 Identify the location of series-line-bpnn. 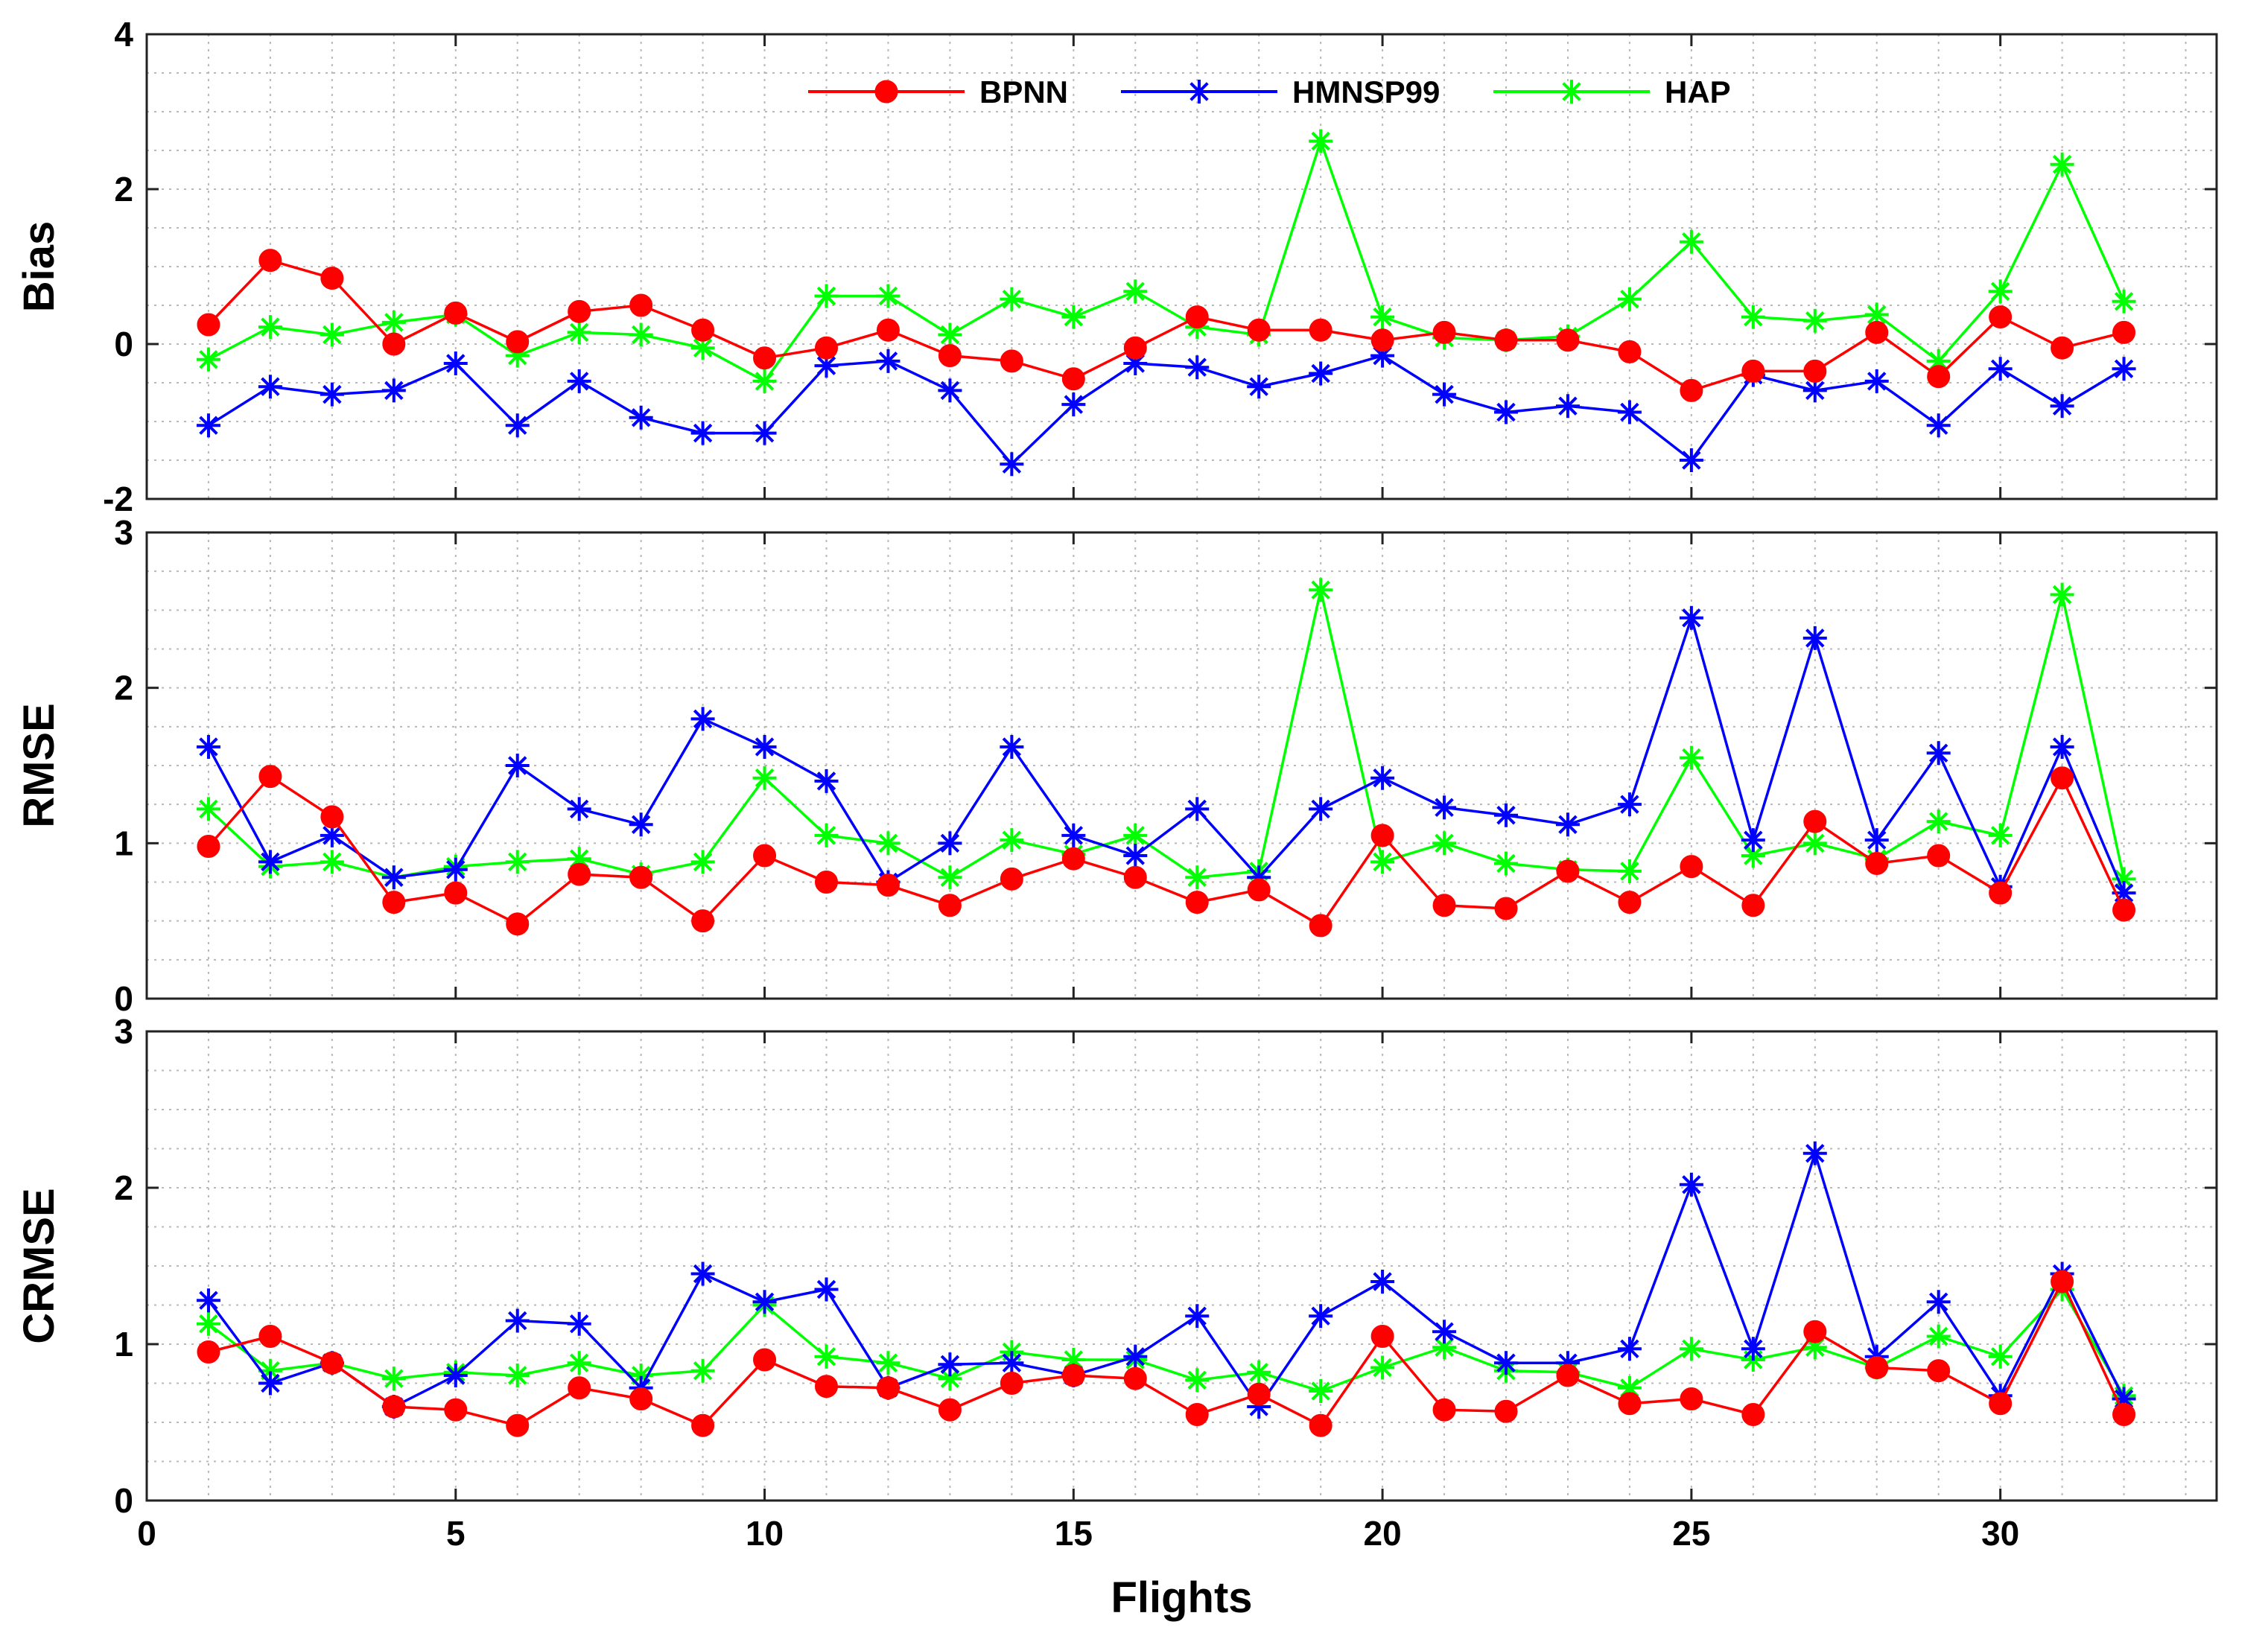
(1165, 325).